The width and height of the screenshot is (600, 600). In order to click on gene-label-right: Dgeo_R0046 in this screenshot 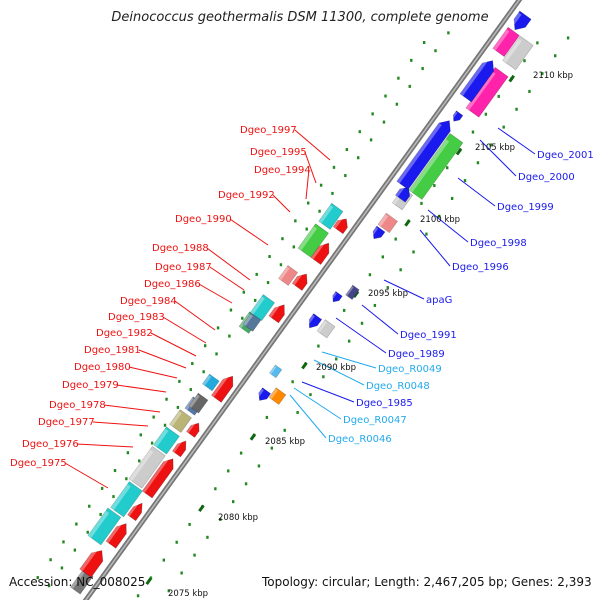, I will do `click(360, 439)`.